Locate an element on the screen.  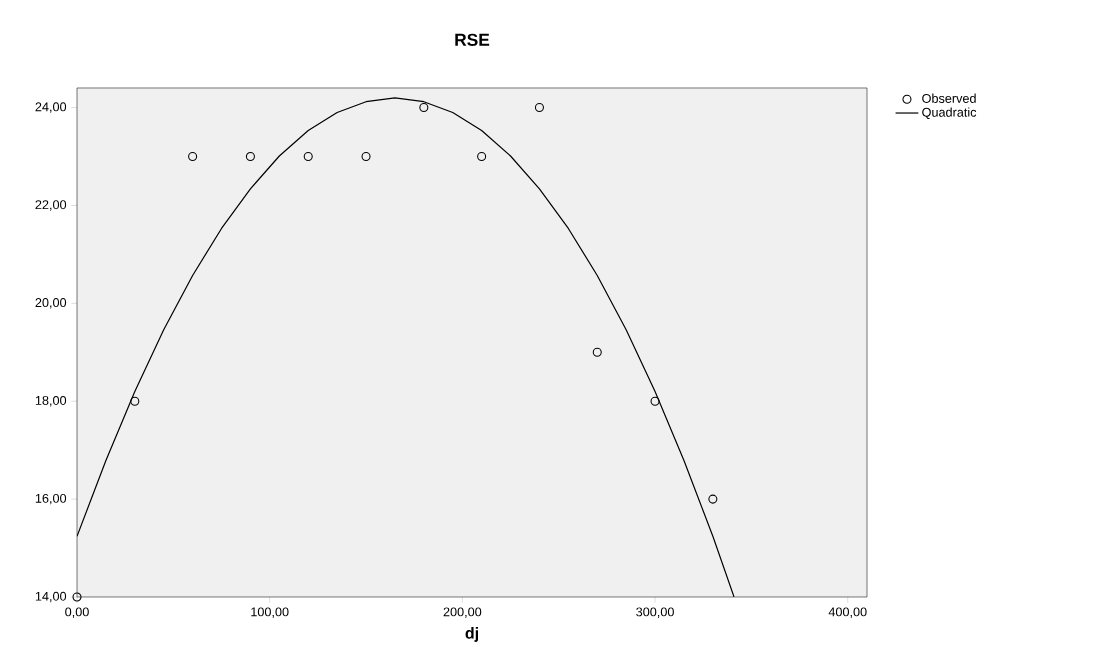
chart-title: RSE is located at coordinates (472, 39).